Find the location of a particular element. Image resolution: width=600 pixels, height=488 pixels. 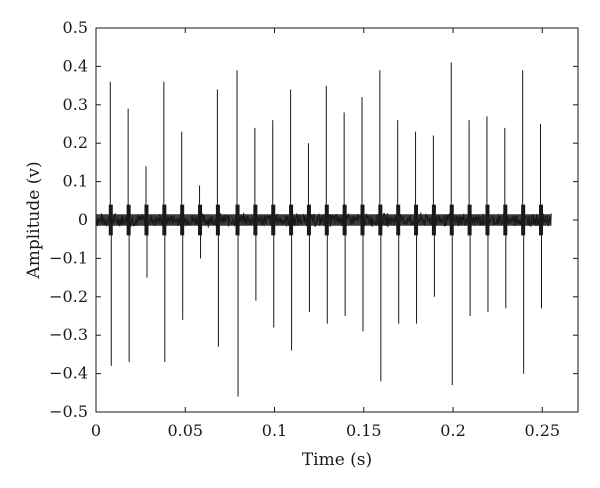

x-tick-label: 0.15 is located at coordinates (364, 430).